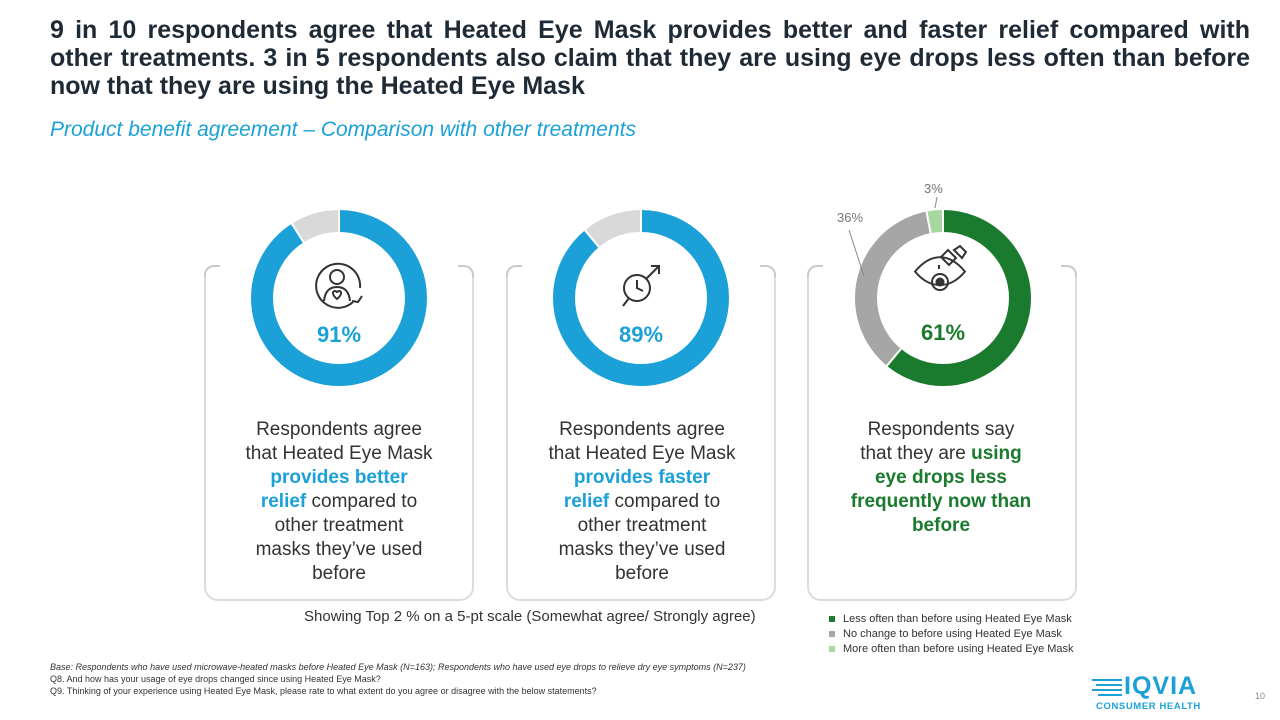 The image size is (1280, 720). I want to click on page-number: 10, so click(1260, 696).